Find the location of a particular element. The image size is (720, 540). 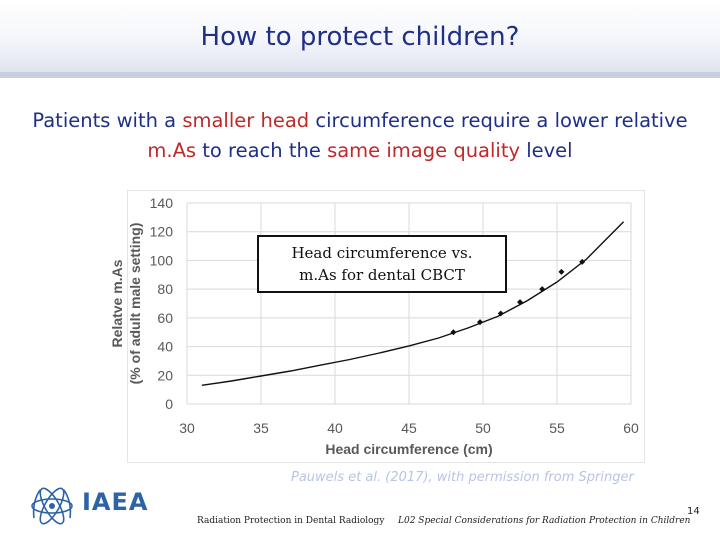

annotation-line-1: Head circumference vs. is located at coordinates (382, 253).